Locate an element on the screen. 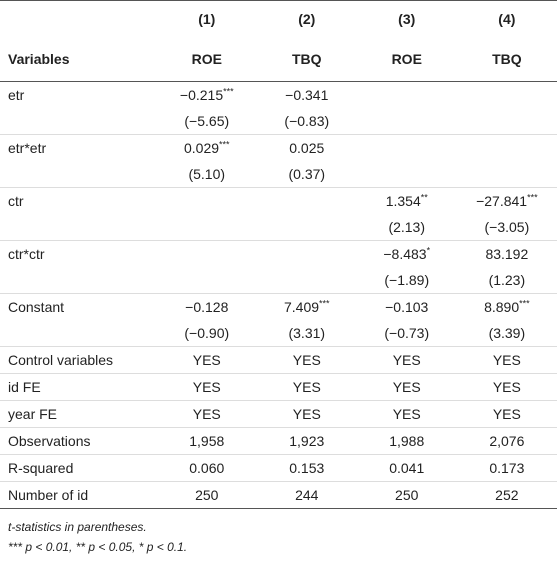  coefficient: 0.153 is located at coordinates (306, 468).